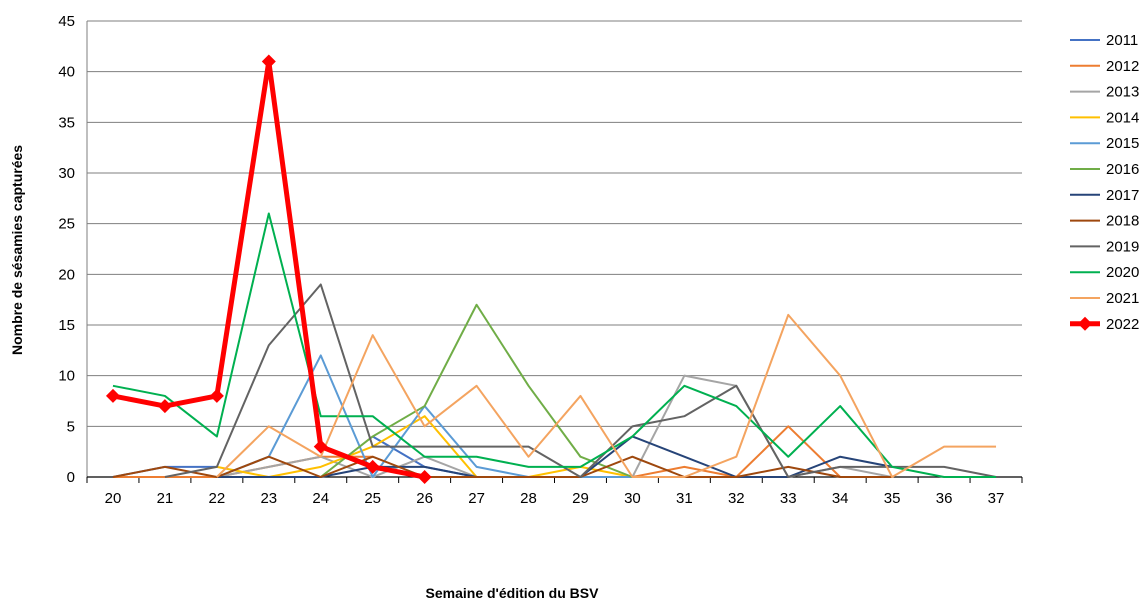  Describe the element at coordinates (736, 498) in the screenshot. I see `x-tick-label: 32` at that location.